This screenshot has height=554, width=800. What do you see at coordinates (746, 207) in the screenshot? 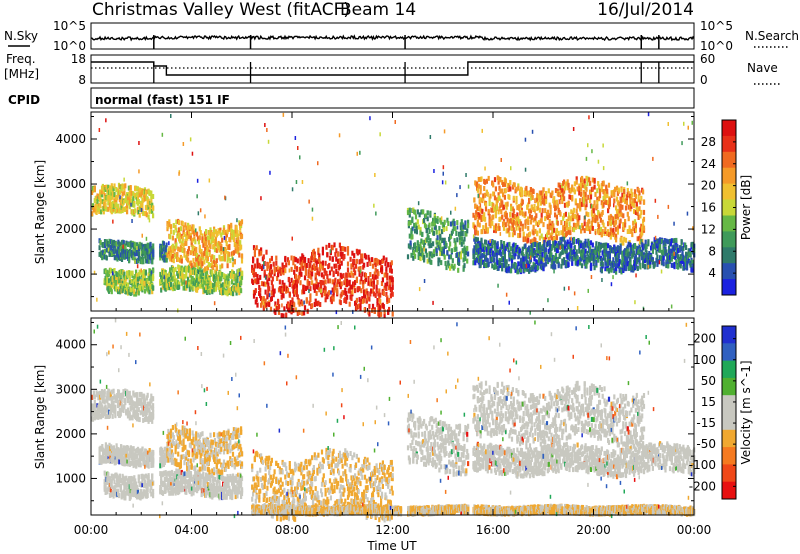
I see `power-colorbar-label: Power [dB]` at bounding box center [746, 207].